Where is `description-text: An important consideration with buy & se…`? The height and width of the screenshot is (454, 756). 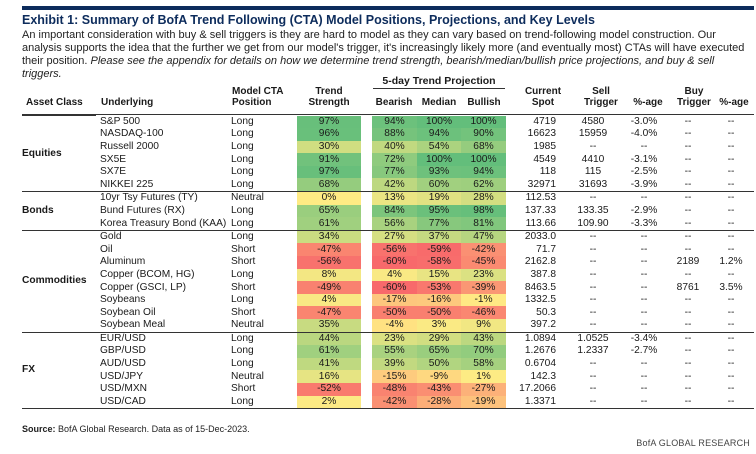
description-text: An important consideration with buy & se… is located at coordinates (383, 48).